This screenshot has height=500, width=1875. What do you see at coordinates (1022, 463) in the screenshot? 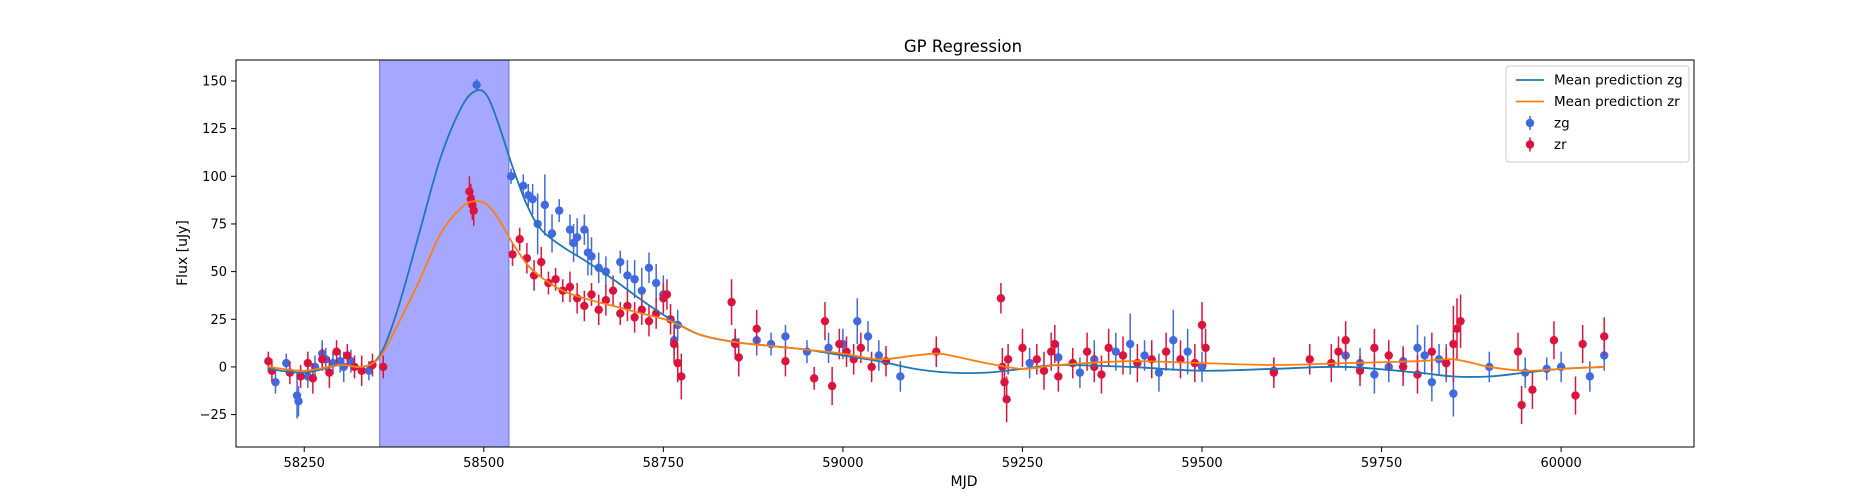
I see `x-tick-label: 59250` at bounding box center [1022, 463].